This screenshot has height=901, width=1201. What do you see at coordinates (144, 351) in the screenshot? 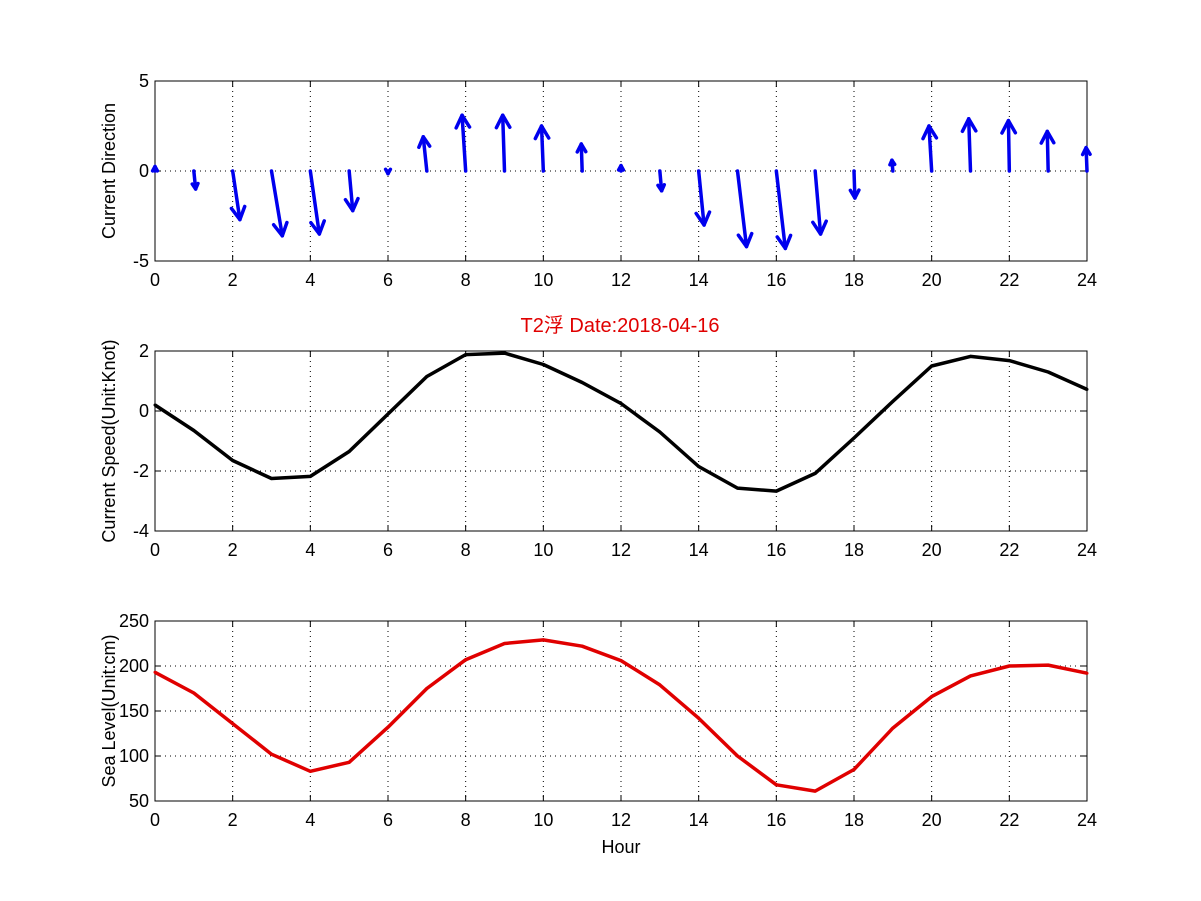
I see `y-tick-label: 2` at bounding box center [144, 351].